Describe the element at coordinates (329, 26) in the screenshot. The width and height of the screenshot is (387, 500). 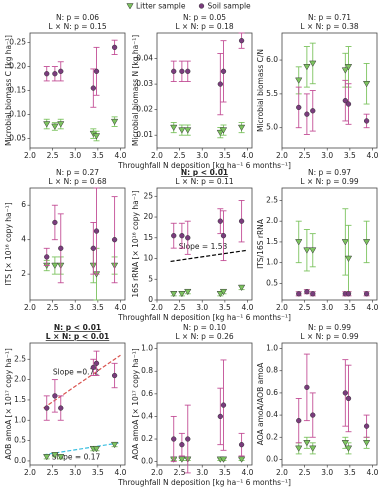
I see `p-value-annotation: L × N: p = 0.38` at that location.